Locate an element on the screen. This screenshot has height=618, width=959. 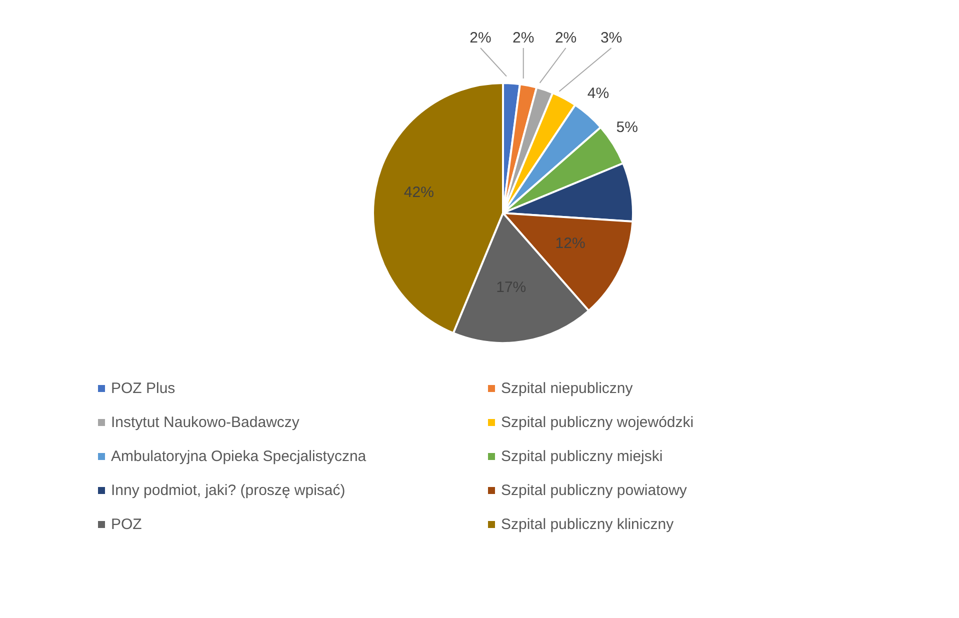
legend-label: POZ Plus is located at coordinates (143, 388).